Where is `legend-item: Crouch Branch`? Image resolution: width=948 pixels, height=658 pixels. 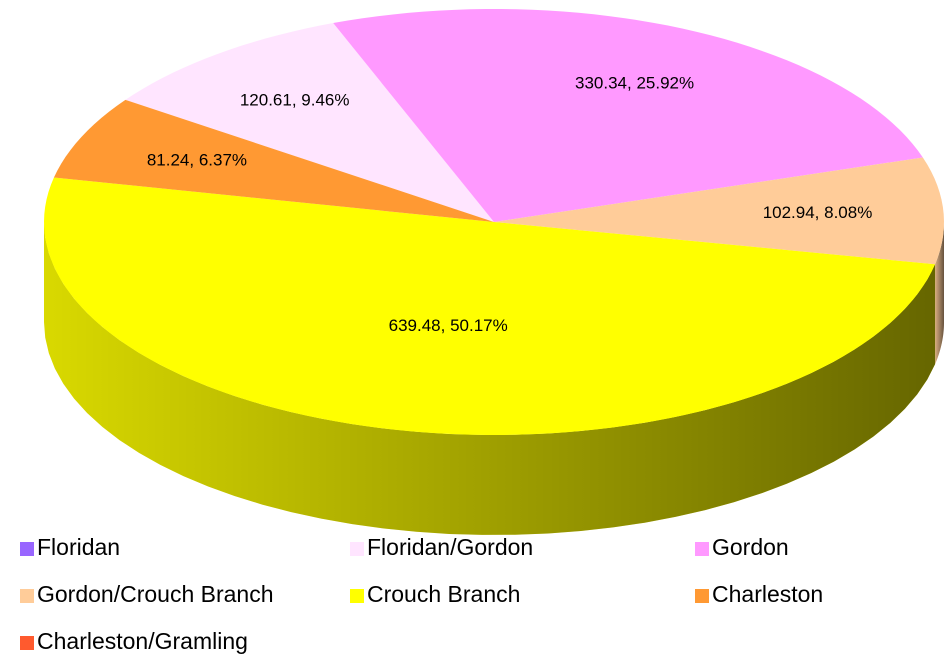
legend-item: Crouch Branch is located at coordinates (435, 594).